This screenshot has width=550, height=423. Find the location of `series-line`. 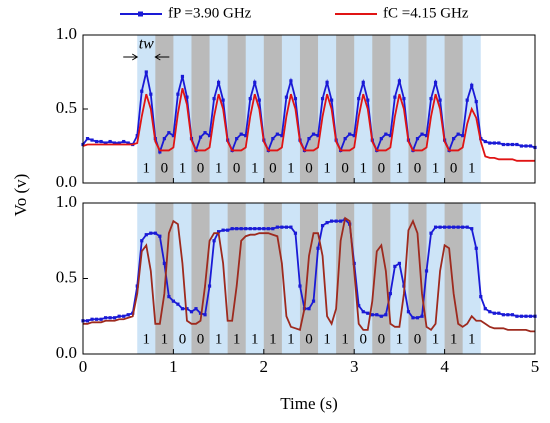

series-line is located at coordinates (308, 125).